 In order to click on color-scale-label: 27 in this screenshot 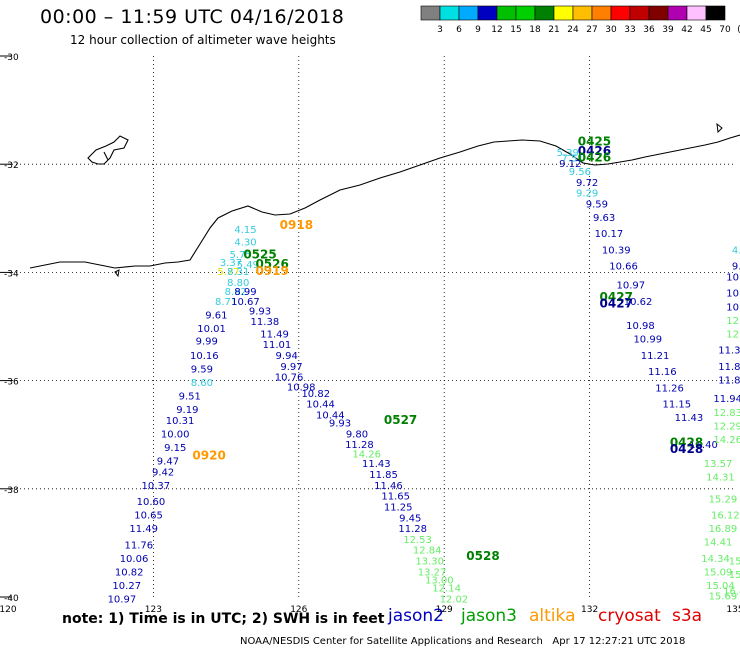, I will do `click(591, 30)`.